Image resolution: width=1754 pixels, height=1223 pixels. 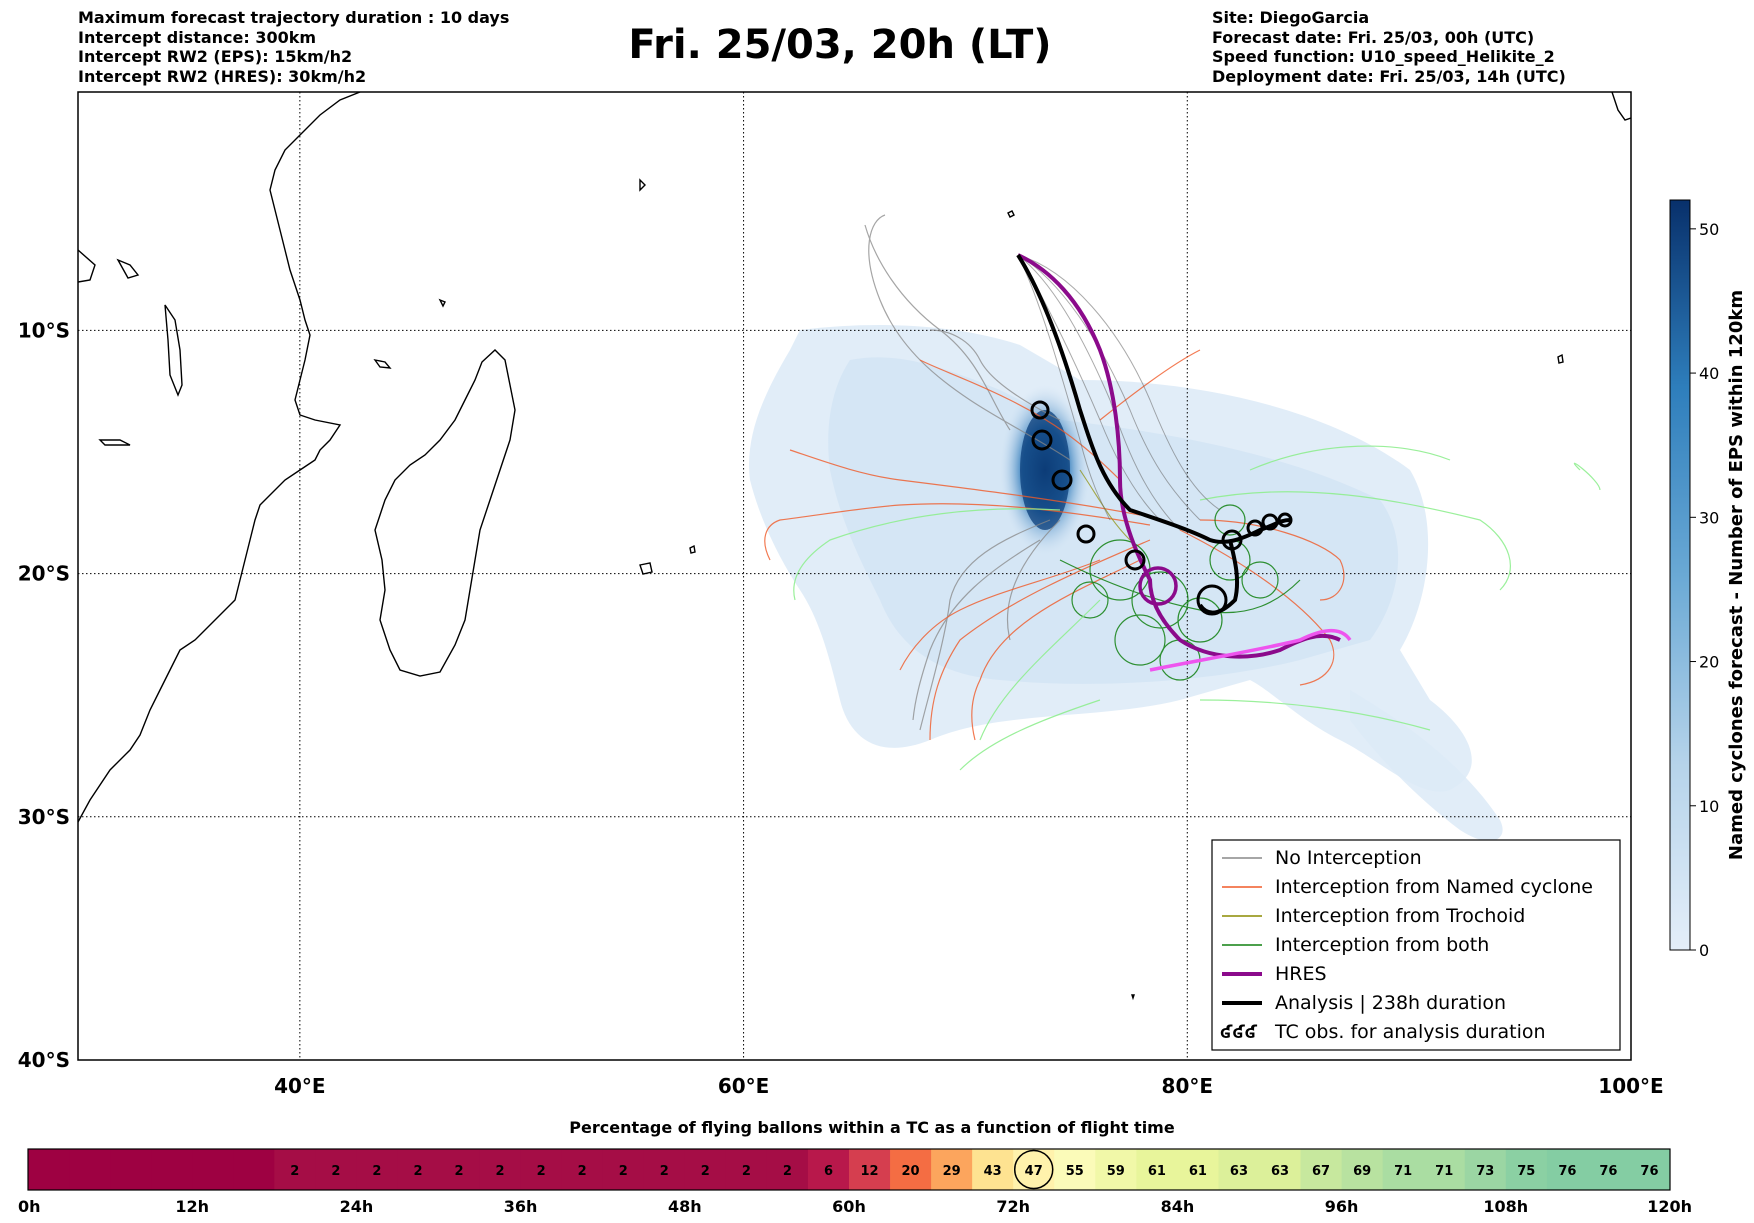 I want to click on colorbar-tick-label: 10, so click(x=1709, y=806).